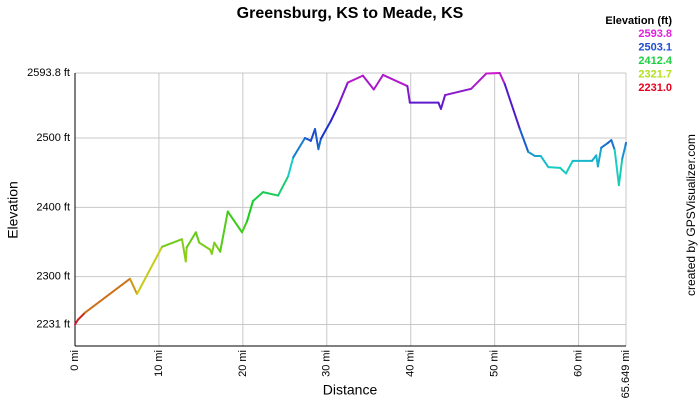 This screenshot has width=700, height=400. Describe the element at coordinates (13, 210) in the screenshot. I see `y-axis-label: Elevation` at that location.